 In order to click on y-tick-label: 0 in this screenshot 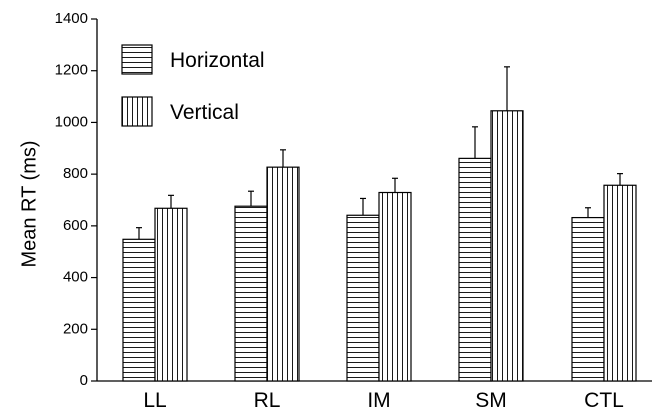, I will do `click(84, 380)`.